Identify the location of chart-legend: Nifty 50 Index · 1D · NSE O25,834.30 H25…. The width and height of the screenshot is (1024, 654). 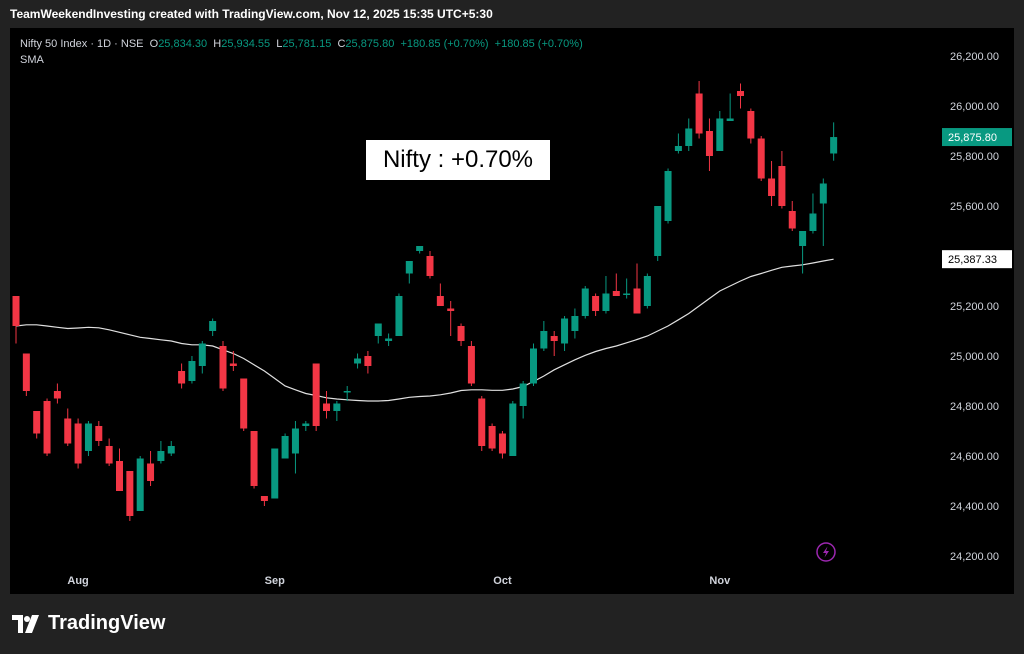
(301, 44).